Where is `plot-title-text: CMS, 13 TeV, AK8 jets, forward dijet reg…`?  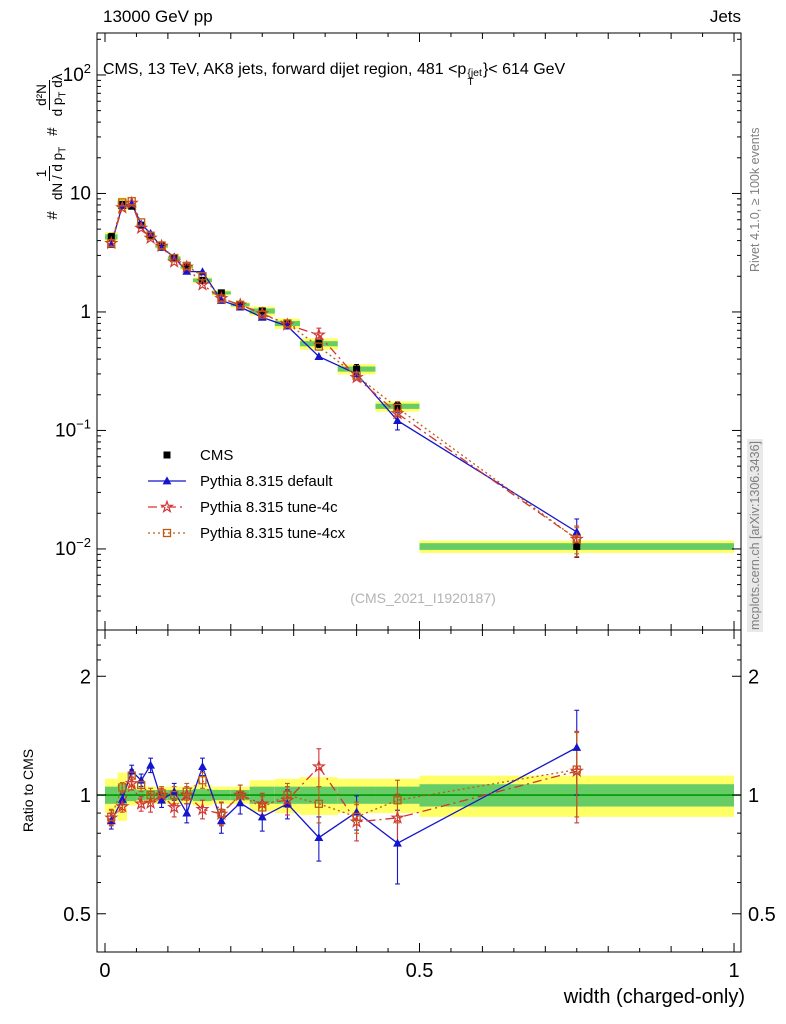 plot-title-text: CMS, 13 TeV, AK8 jets, forward dijet reg… is located at coordinates (285, 69).